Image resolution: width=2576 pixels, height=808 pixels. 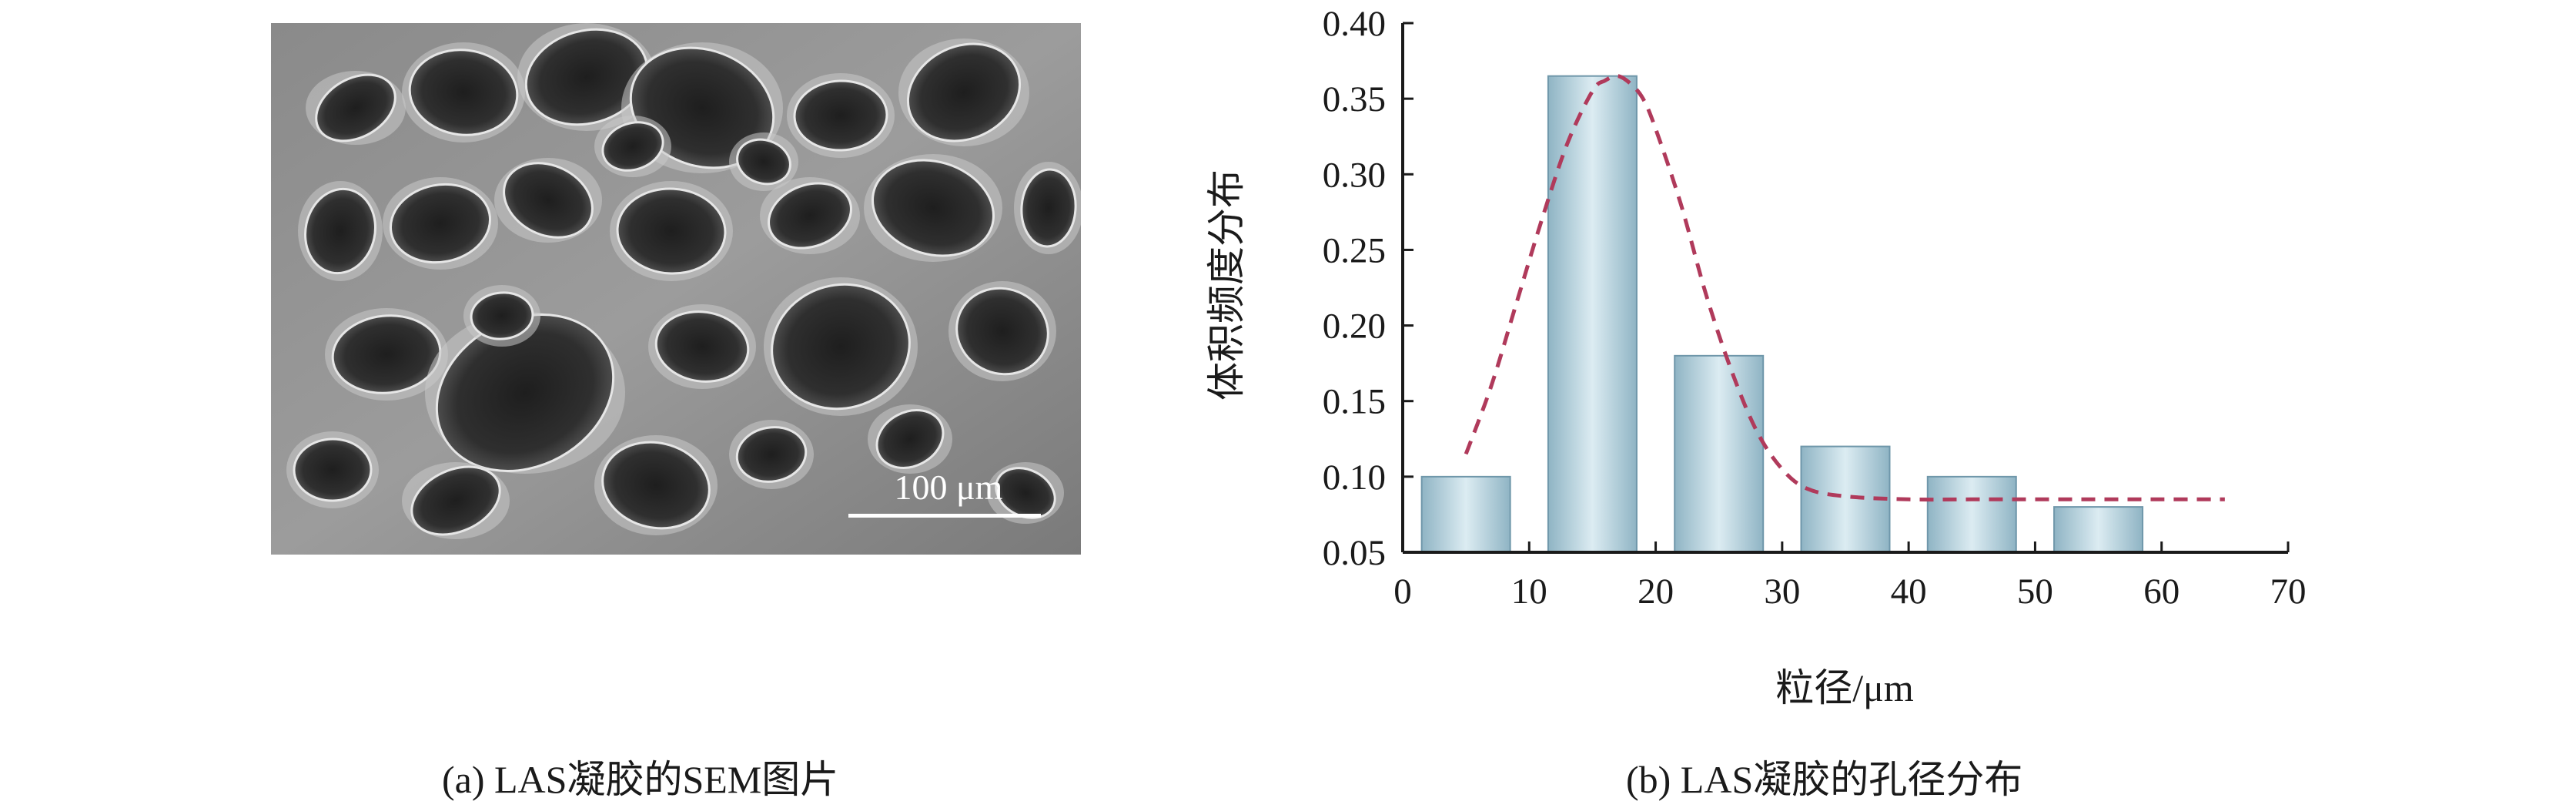 What do you see at coordinates (1909, 592) in the screenshot?
I see `x-tick-label: 40` at bounding box center [1909, 592].